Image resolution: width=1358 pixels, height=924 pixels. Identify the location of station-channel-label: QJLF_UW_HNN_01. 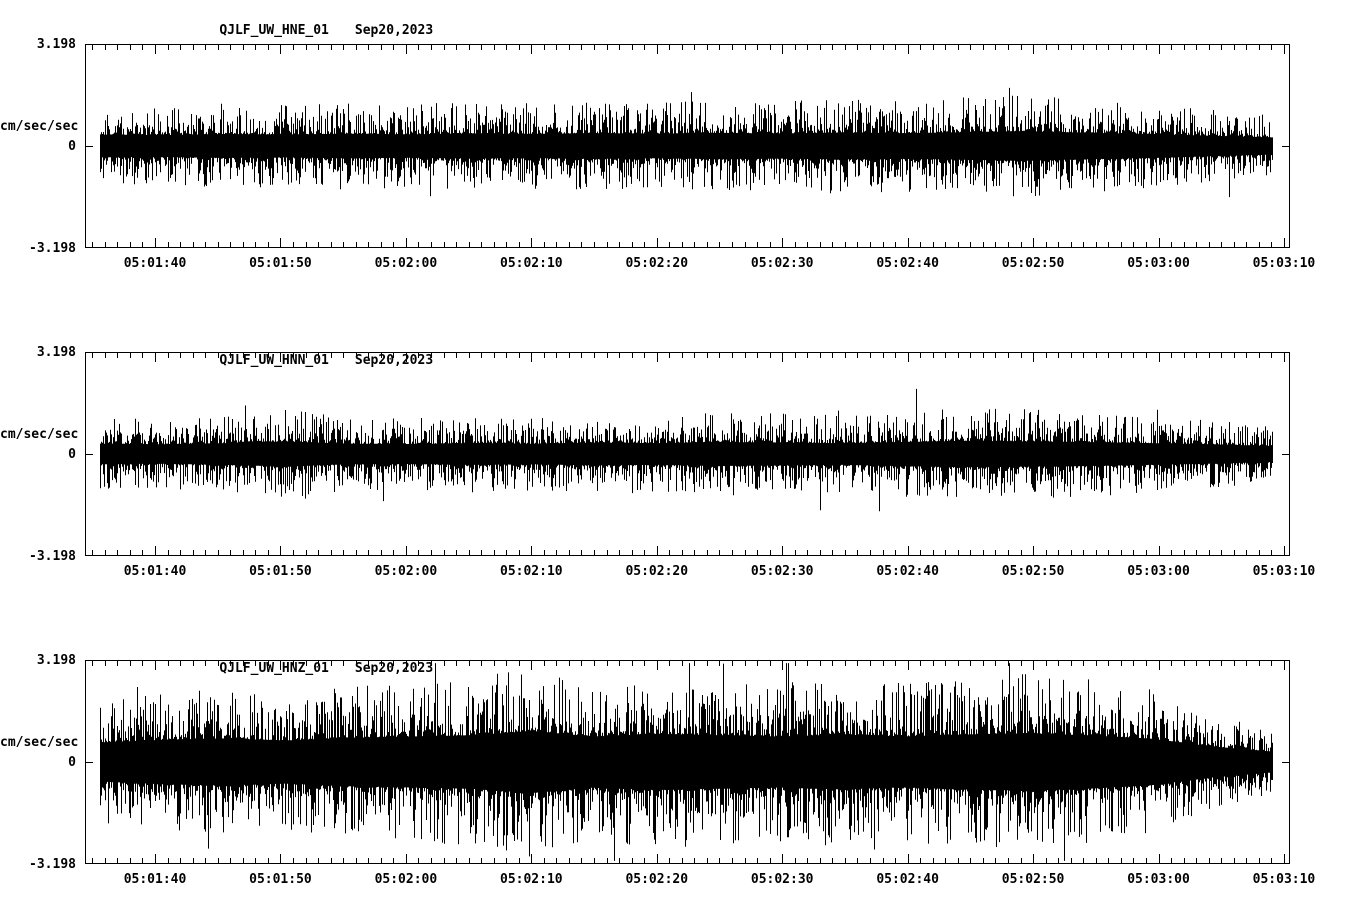
(274, 360).